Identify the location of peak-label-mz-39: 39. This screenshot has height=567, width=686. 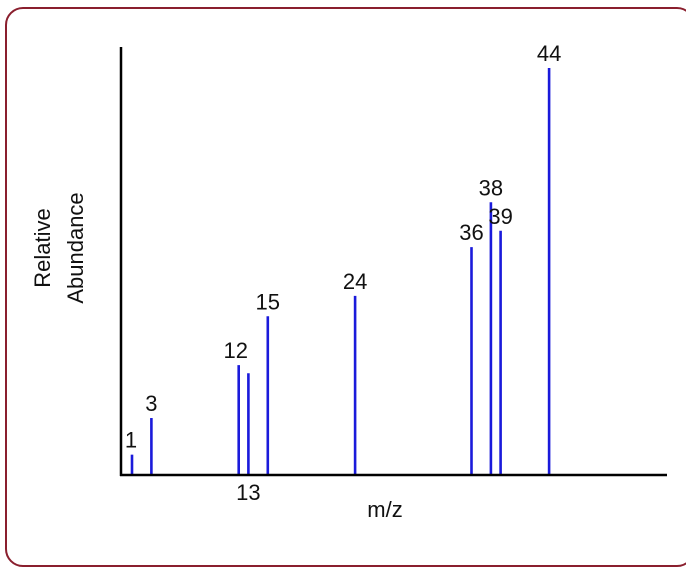
(500, 216).